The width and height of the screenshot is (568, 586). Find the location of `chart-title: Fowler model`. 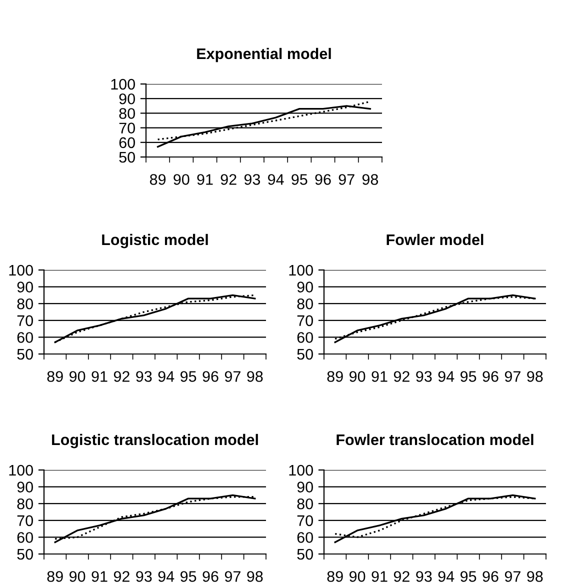

chart-title: Fowler model is located at coordinates (435, 240).